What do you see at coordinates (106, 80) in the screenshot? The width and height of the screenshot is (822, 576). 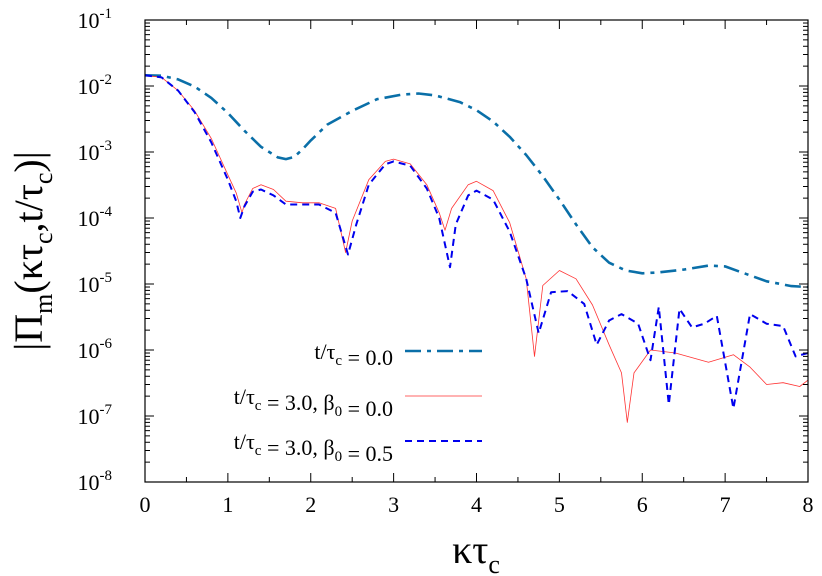 I see `y-tick-exponent: -2` at bounding box center [106, 80].